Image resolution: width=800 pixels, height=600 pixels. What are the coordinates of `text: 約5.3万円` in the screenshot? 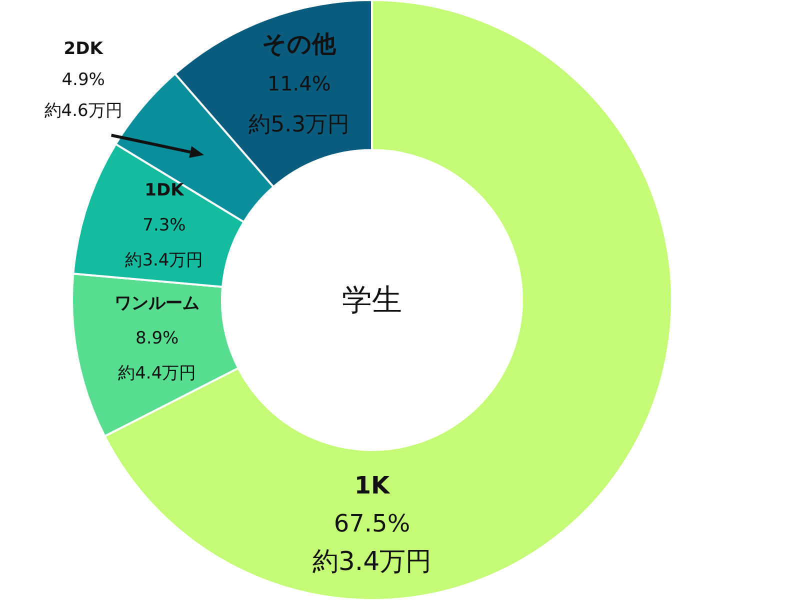 It's located at (299, 125).